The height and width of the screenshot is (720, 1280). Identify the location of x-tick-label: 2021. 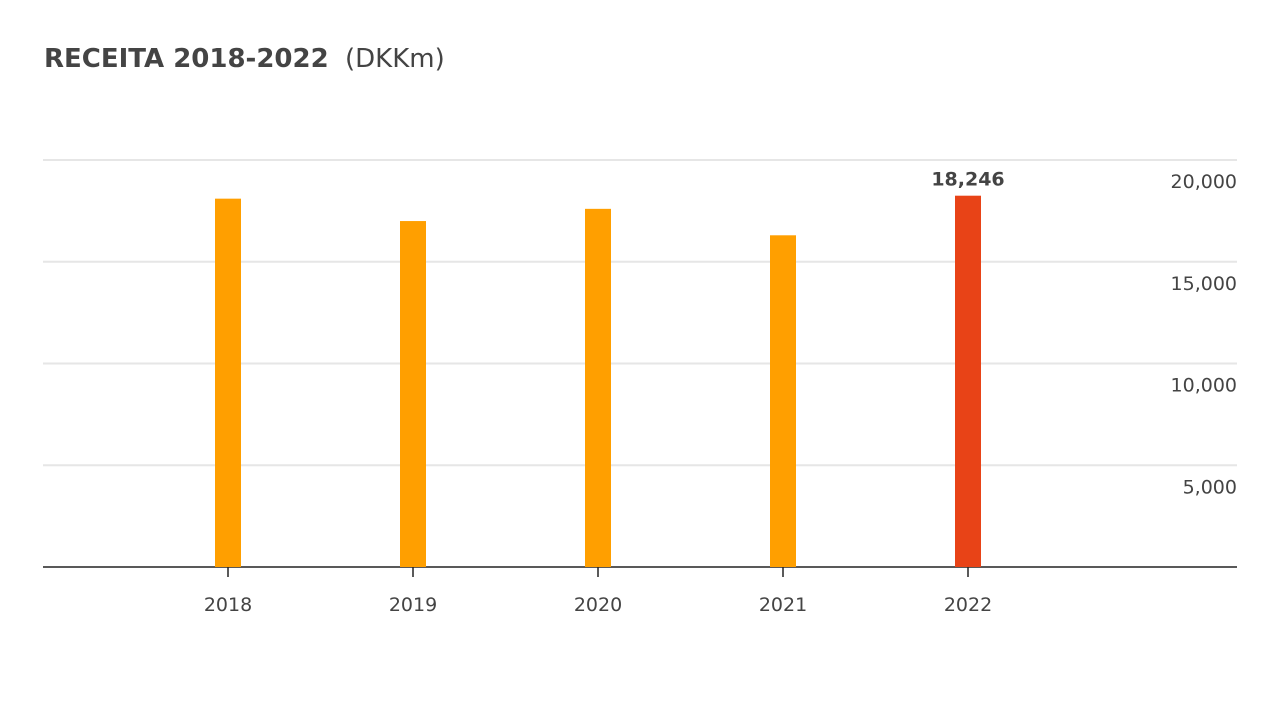
(783, 605).